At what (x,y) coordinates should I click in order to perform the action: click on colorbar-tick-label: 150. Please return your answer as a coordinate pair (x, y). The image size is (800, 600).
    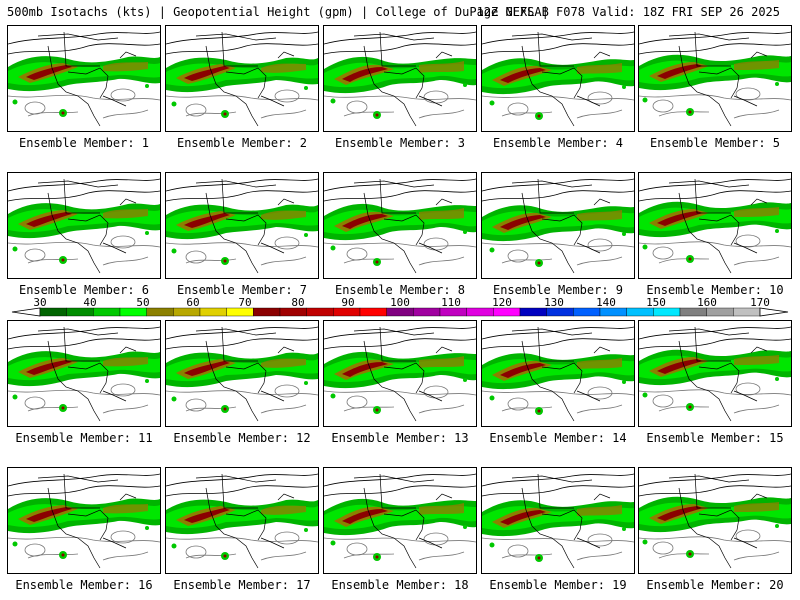
    Looking at the image, I should click on (656, 302).